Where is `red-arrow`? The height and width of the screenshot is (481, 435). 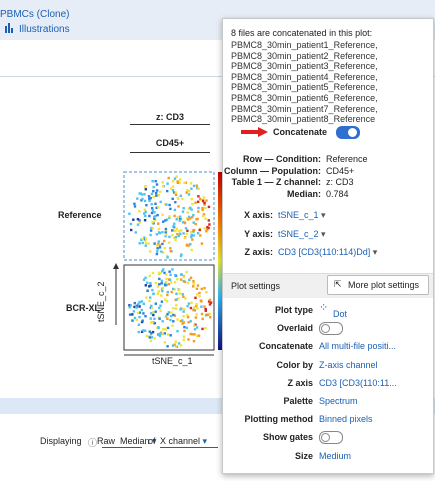 red-arrow is located at coordinates (254, 132).